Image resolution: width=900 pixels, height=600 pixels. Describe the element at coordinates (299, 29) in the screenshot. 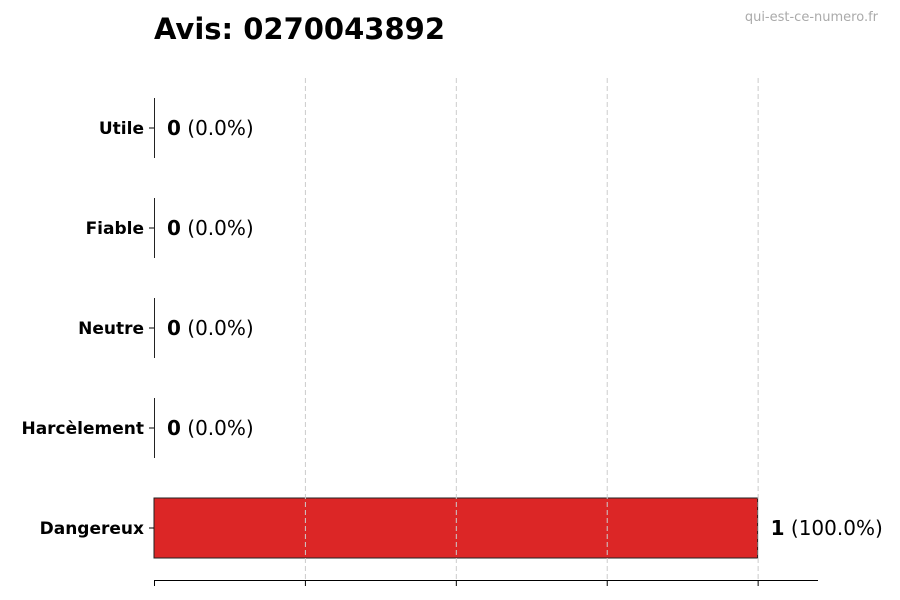

I see `chart-title: Avis: 0270043892` at that location.